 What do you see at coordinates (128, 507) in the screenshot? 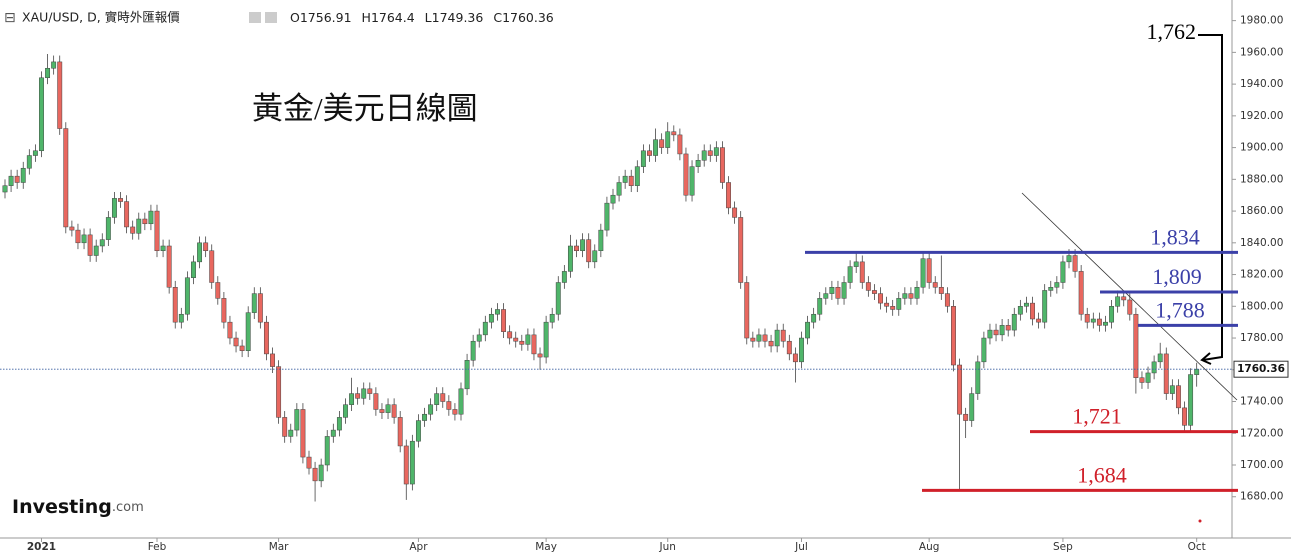
I see `logo-suffix: .com` at bounding box center [128, 507].